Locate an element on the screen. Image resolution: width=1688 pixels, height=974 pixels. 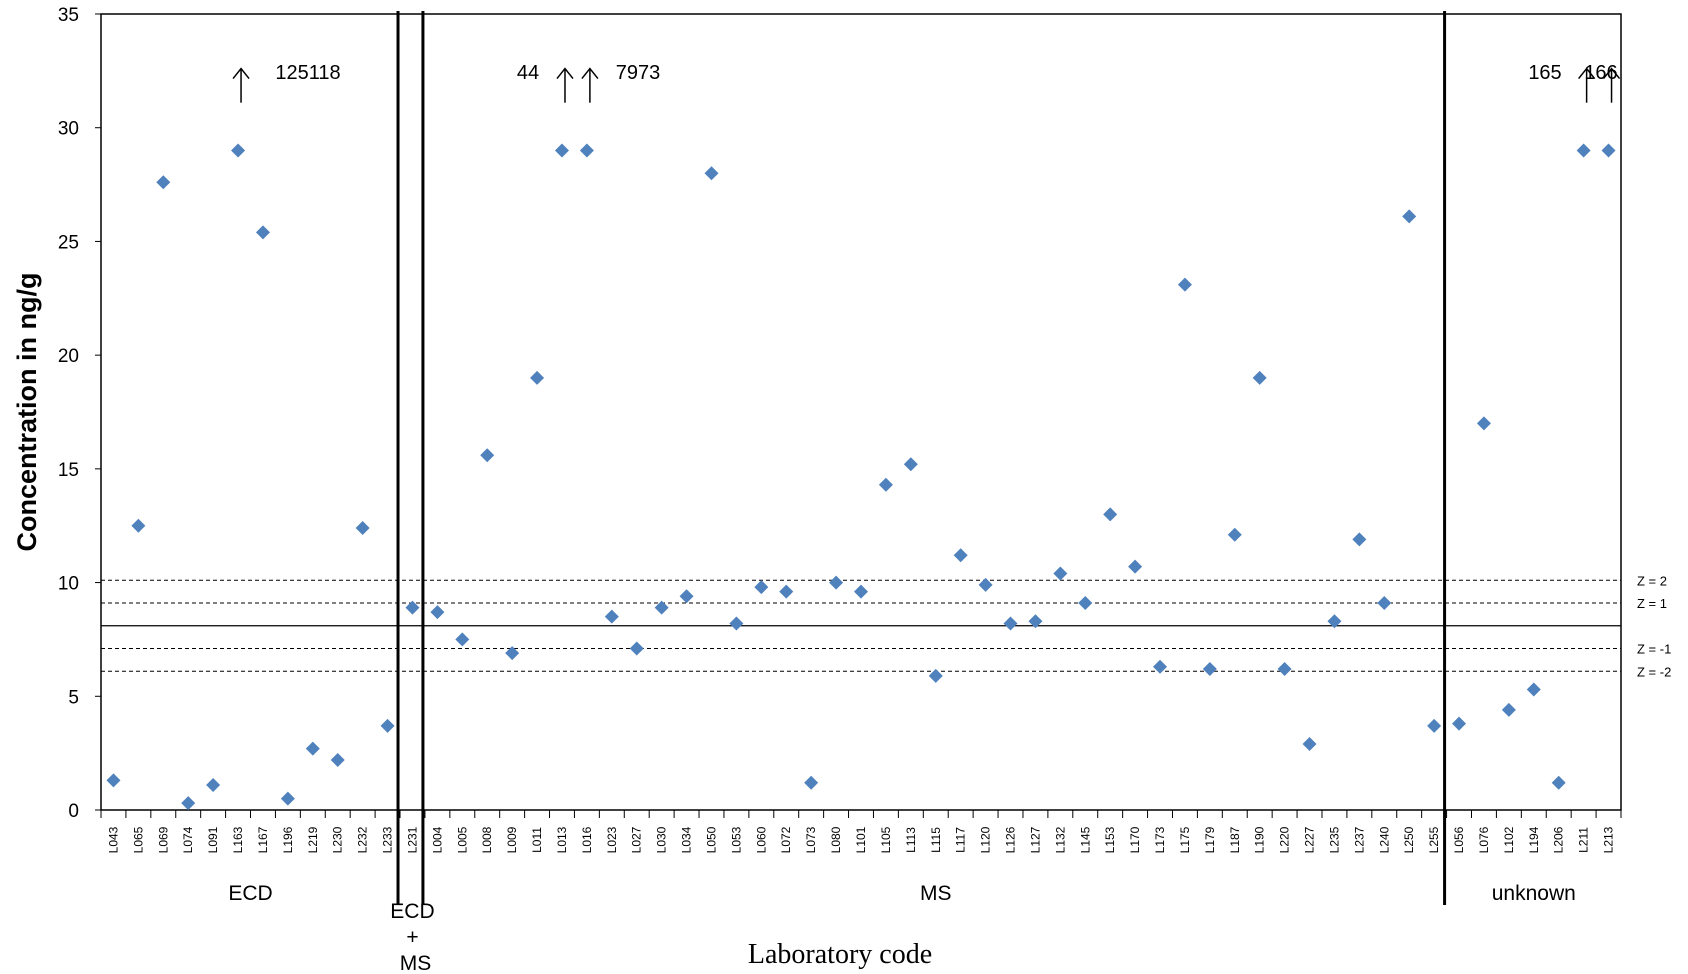
x-tick-label: L231 is located at coordinates (412, 839).